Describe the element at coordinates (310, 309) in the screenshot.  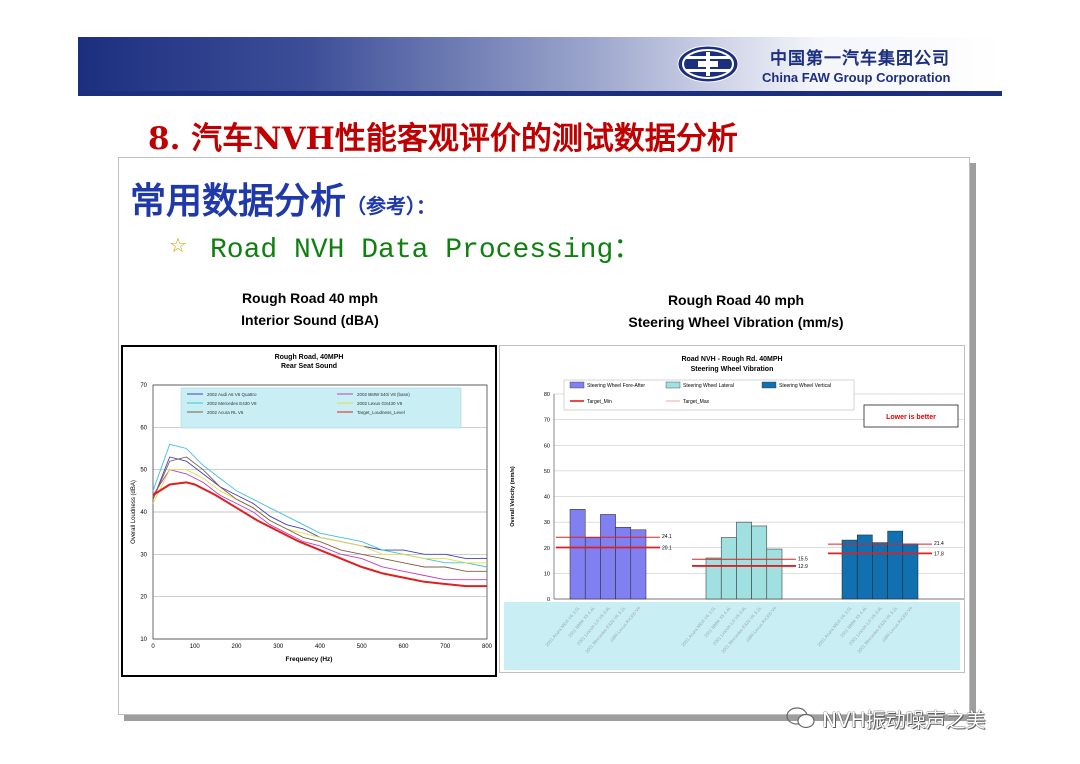
I see `left-chart-heading: Rough Road 40 mph Interior Sound (dBA)` at that location.